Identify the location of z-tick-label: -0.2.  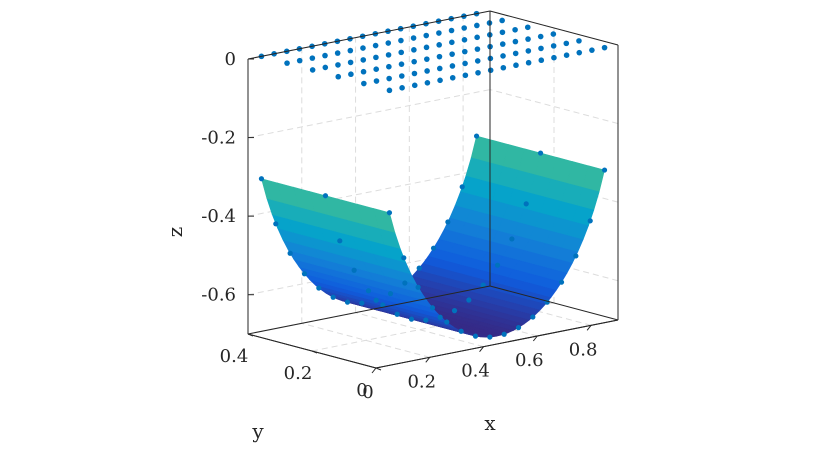
(218, 138).